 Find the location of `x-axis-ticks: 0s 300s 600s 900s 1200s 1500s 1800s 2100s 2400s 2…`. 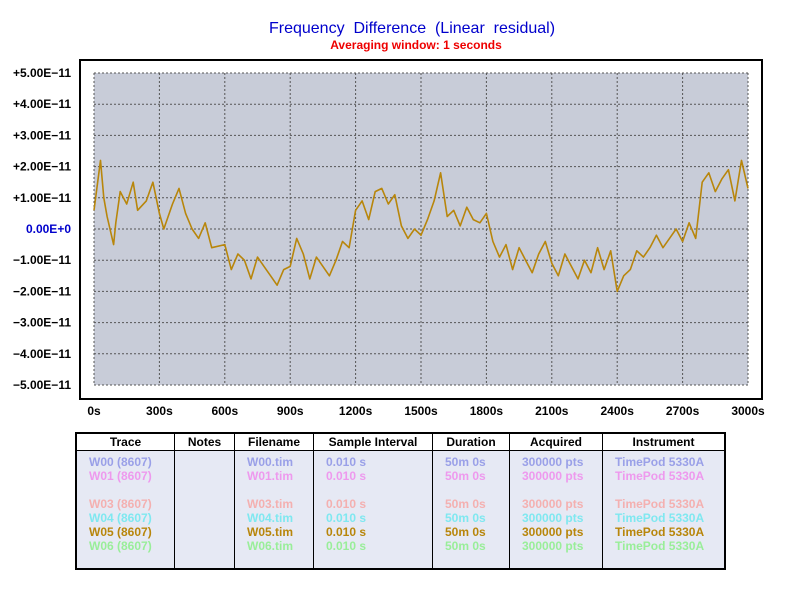

x-axis-ticks: 0s 300s 600s 900s 1200s 1500s 1800s 2100s 2400s 2… is located at coordinates (426, 411).